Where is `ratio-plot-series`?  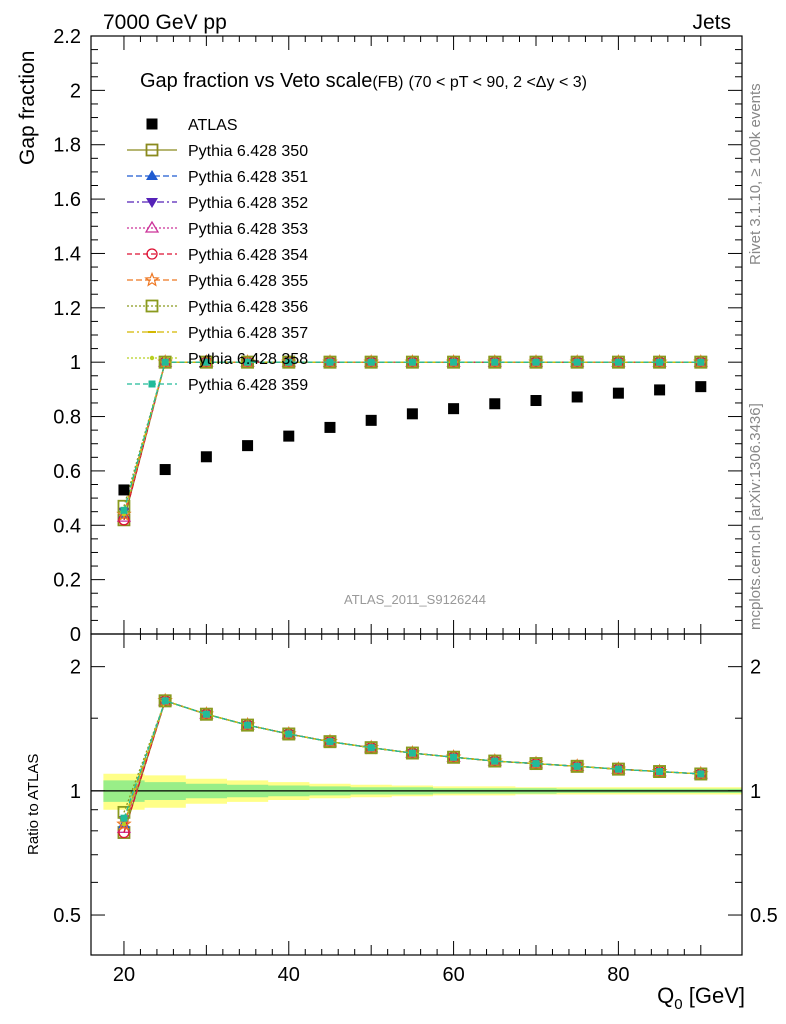 ratio-plot-series is located at coordinates (412, 765).